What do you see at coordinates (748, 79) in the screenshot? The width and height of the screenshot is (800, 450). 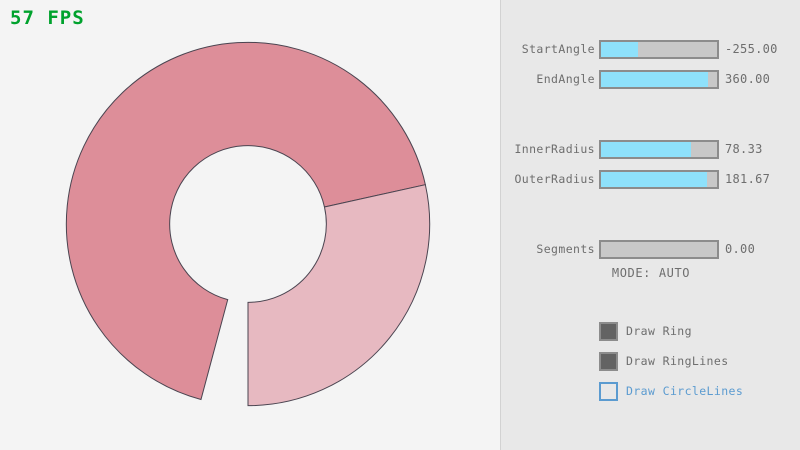 I see `slider-value-endangle: 360.00` at bounding box center [748, 79].